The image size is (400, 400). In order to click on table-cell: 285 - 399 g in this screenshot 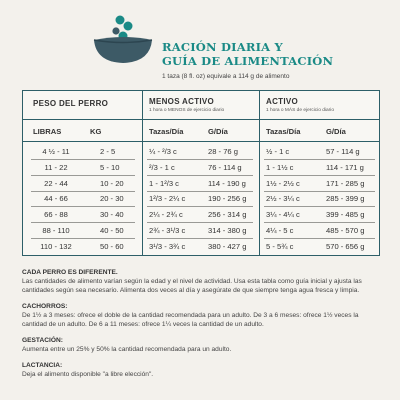, I will do `click(345, 199)`.